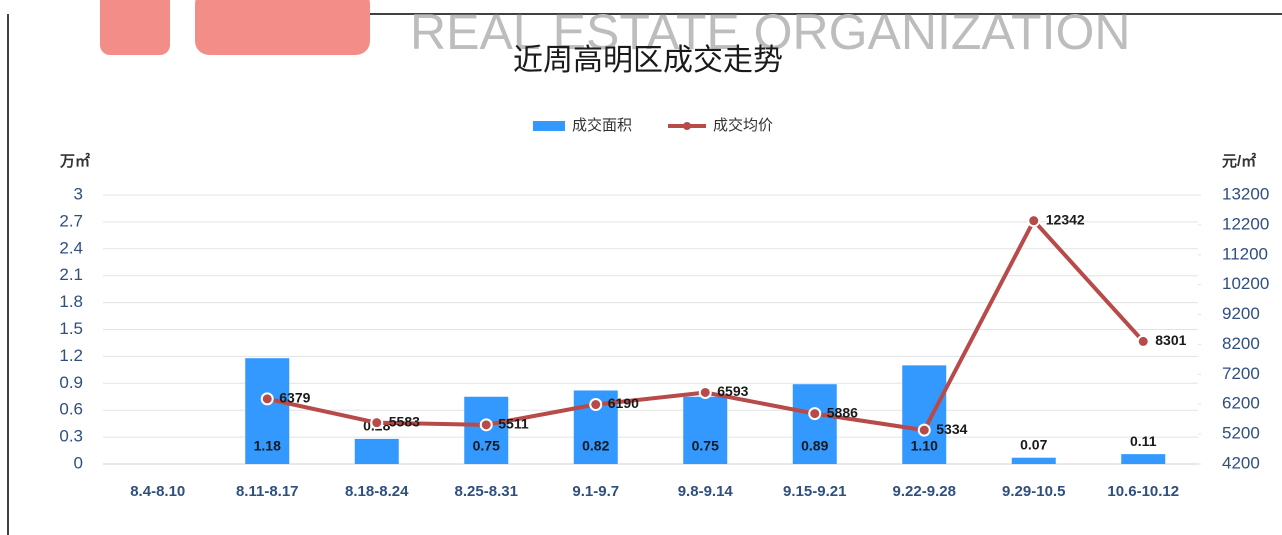 The image size is (1282, 535). What do you see at coordinates (951, 429) in the screenshot?
I see `line-value-label: 5334` at bounding box center [951, 429].